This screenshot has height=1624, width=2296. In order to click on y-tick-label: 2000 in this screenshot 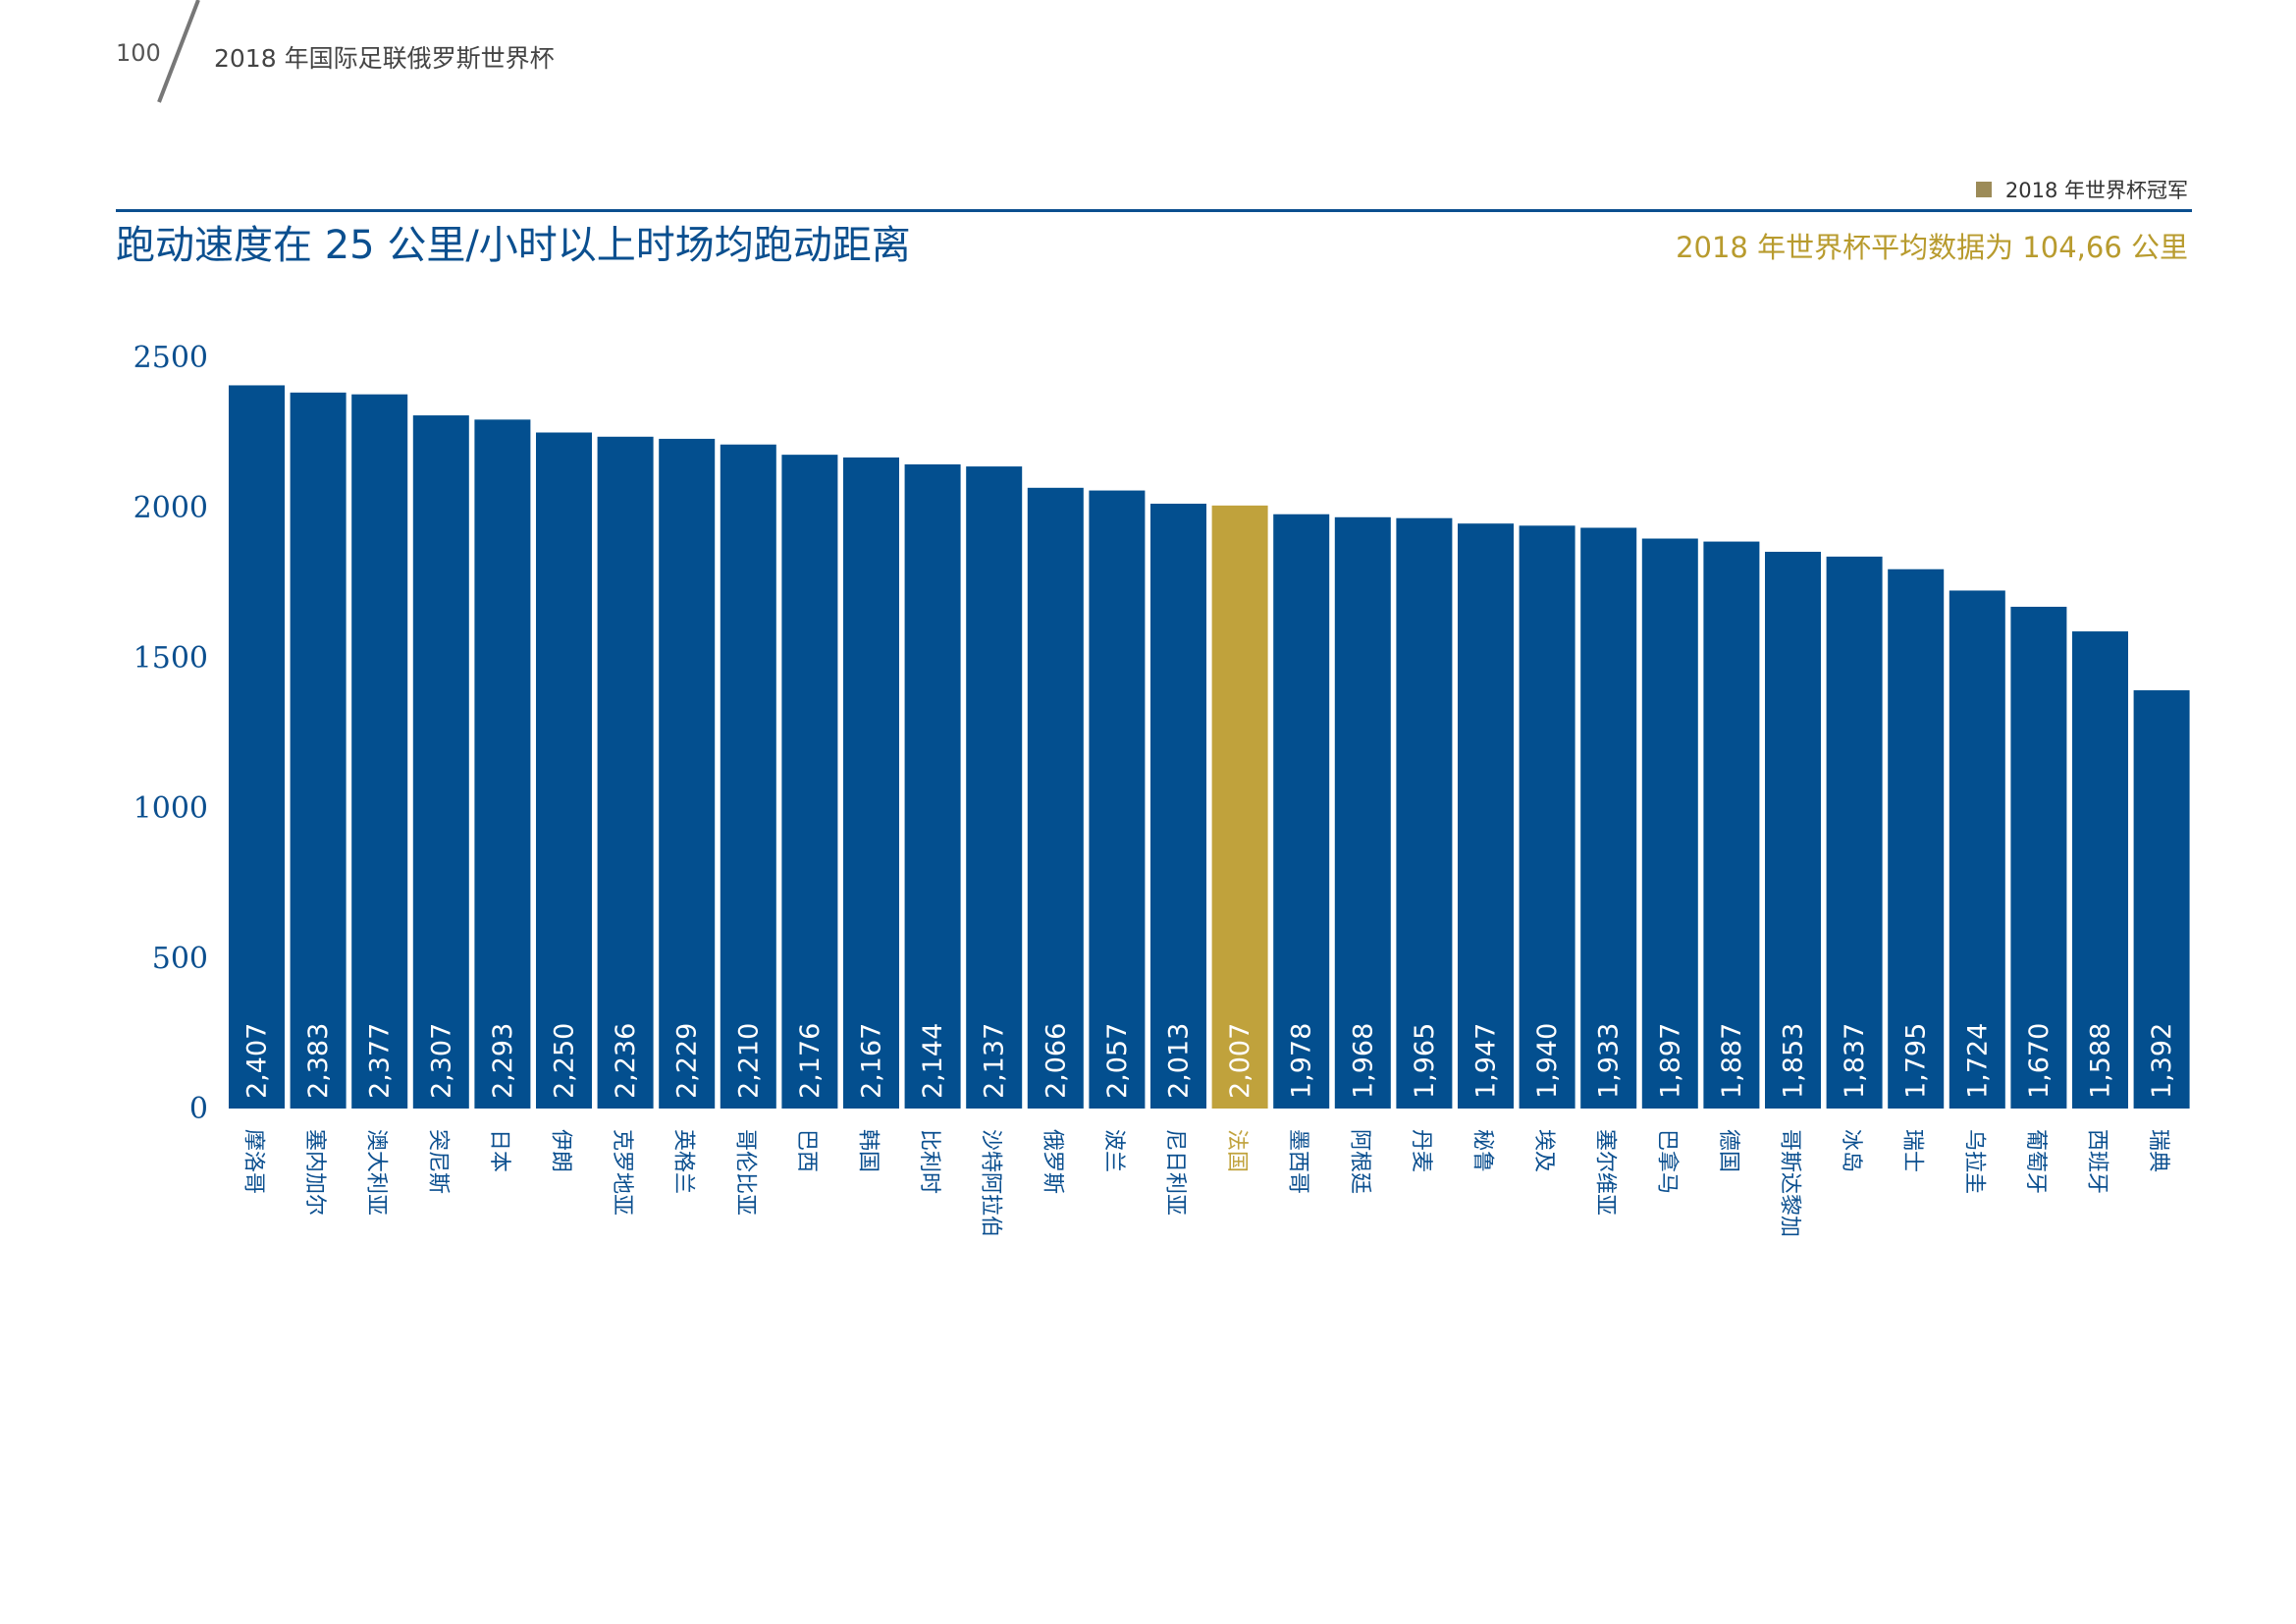, I will do `click(170, 508)`.